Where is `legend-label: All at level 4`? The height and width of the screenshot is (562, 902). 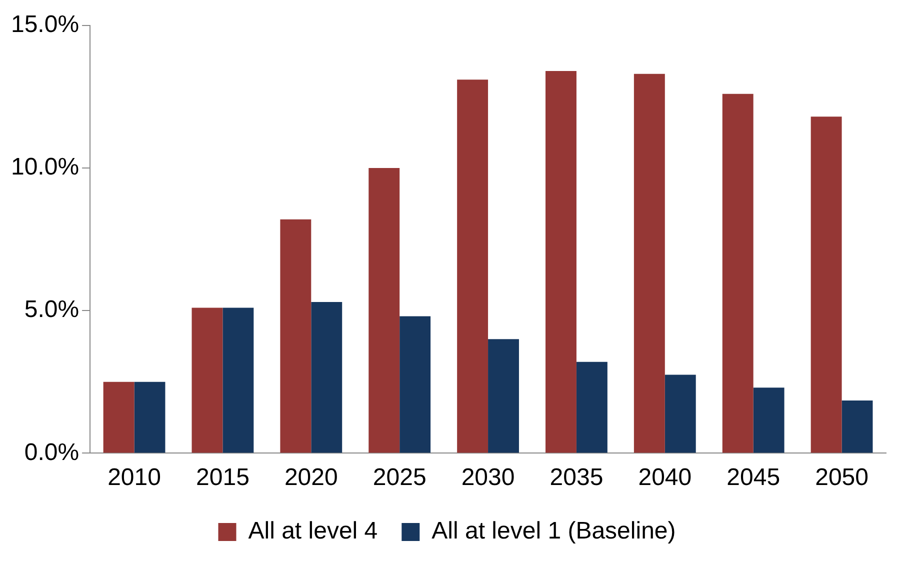
legend-label: All at level 4 is located at coordinates (313, 531).